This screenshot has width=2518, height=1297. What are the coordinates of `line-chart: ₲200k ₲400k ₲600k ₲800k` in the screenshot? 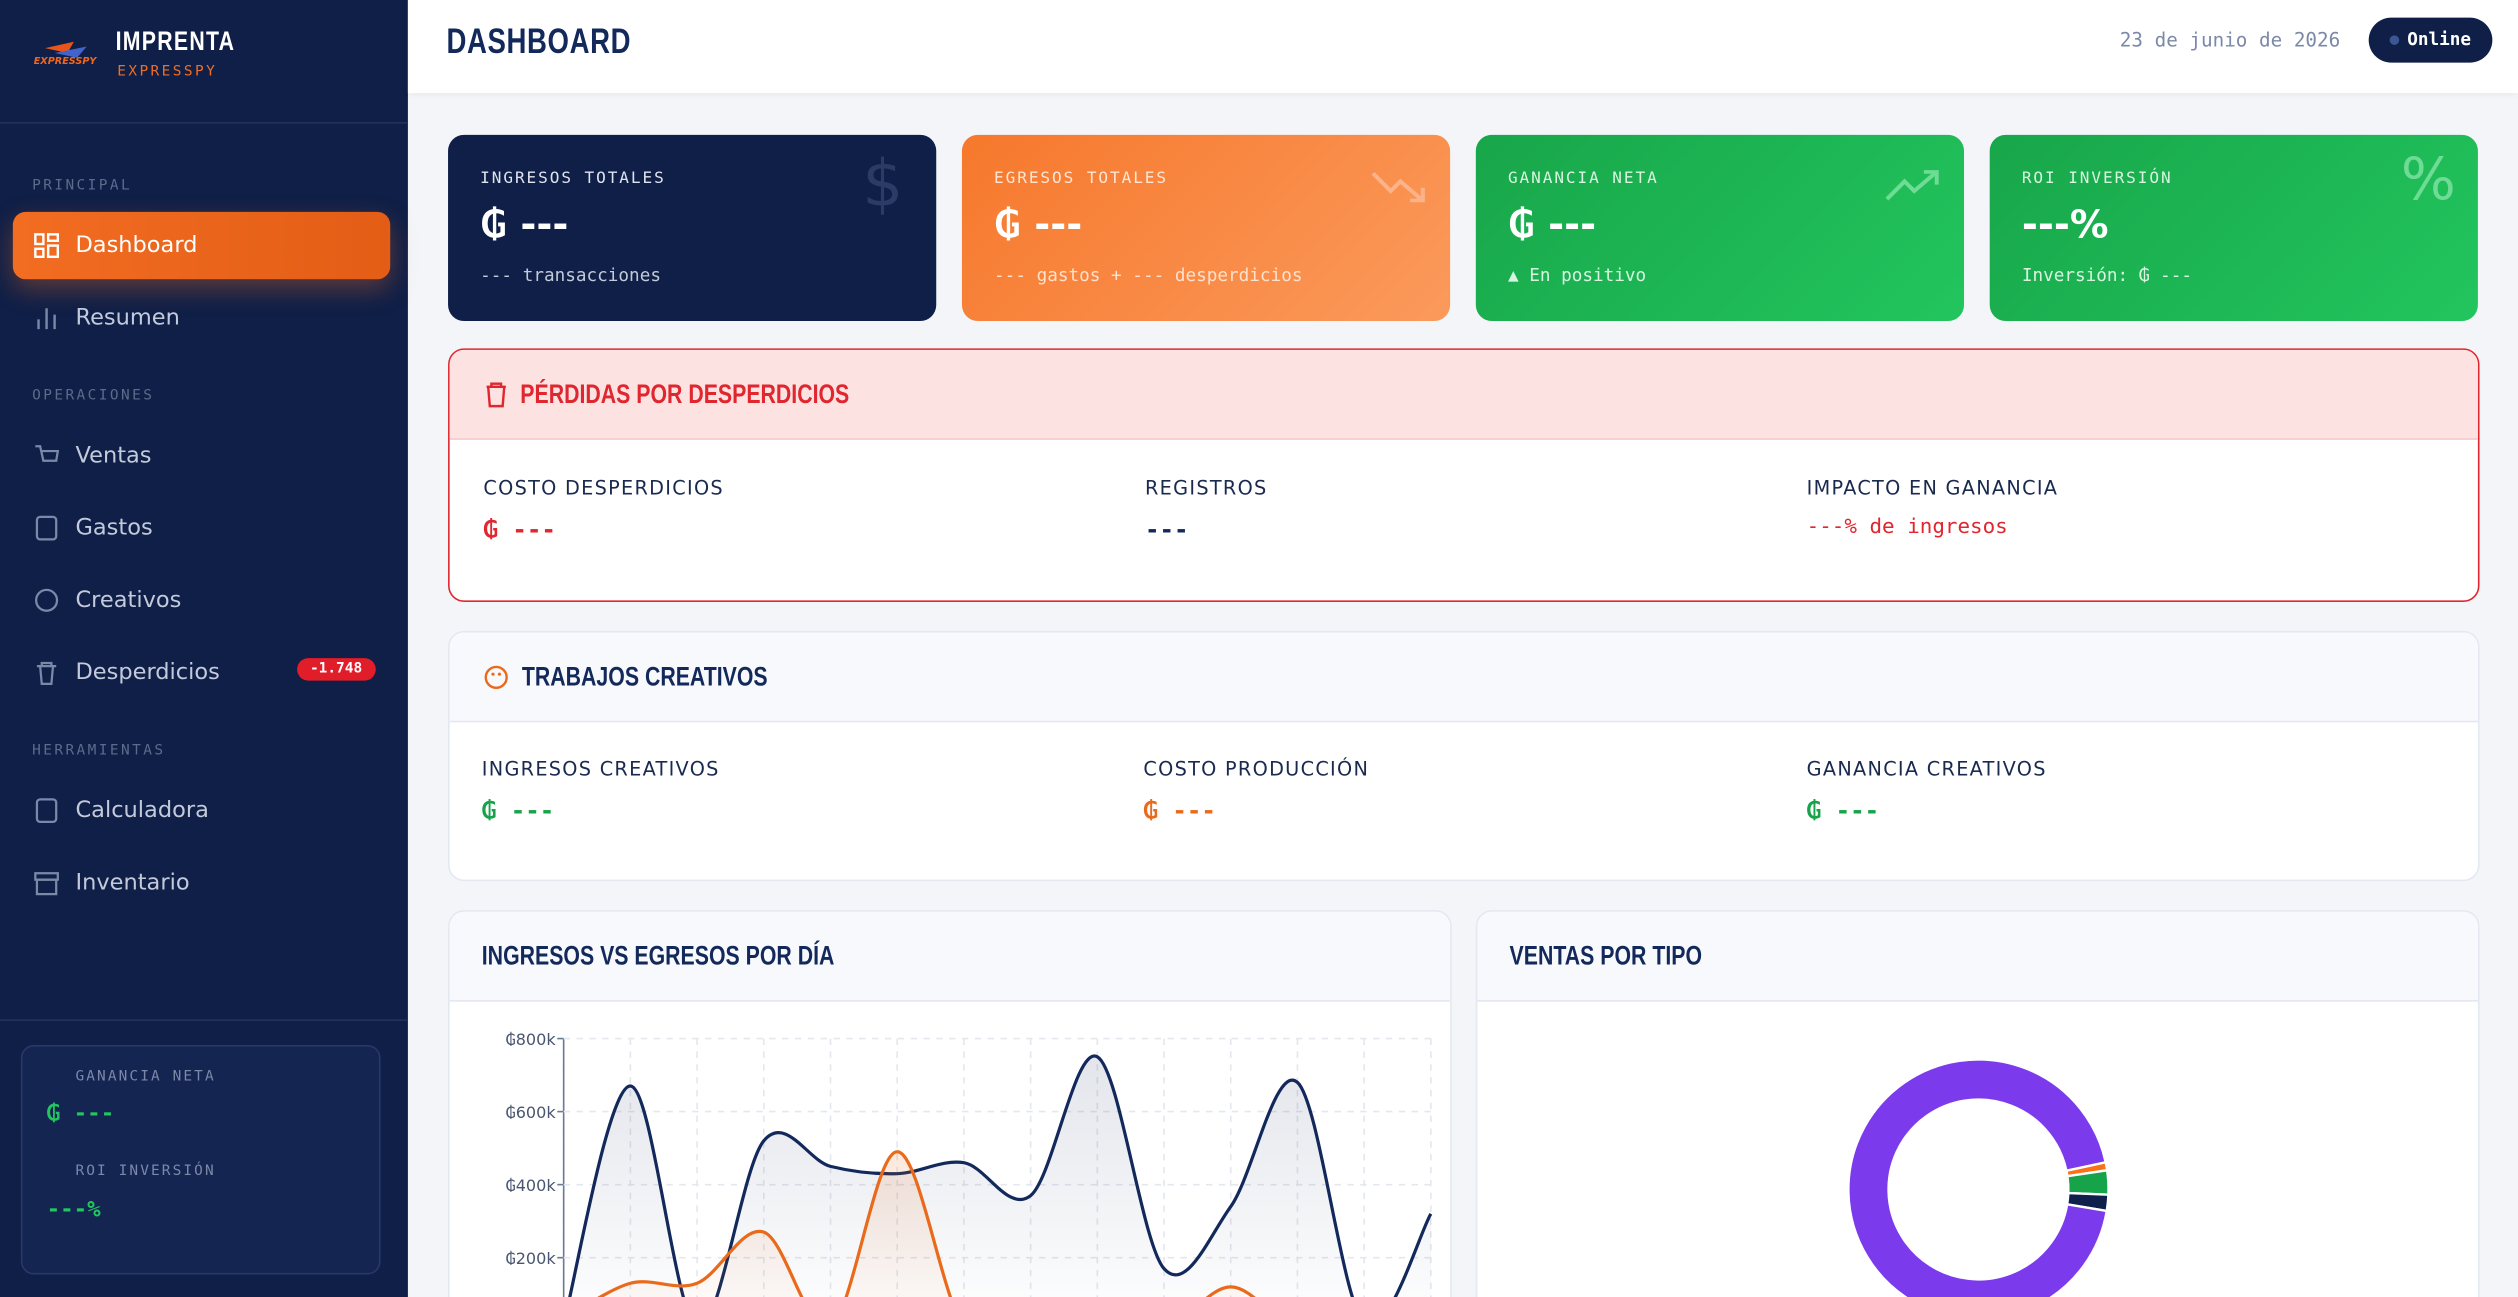 It's located at (969, 1163).